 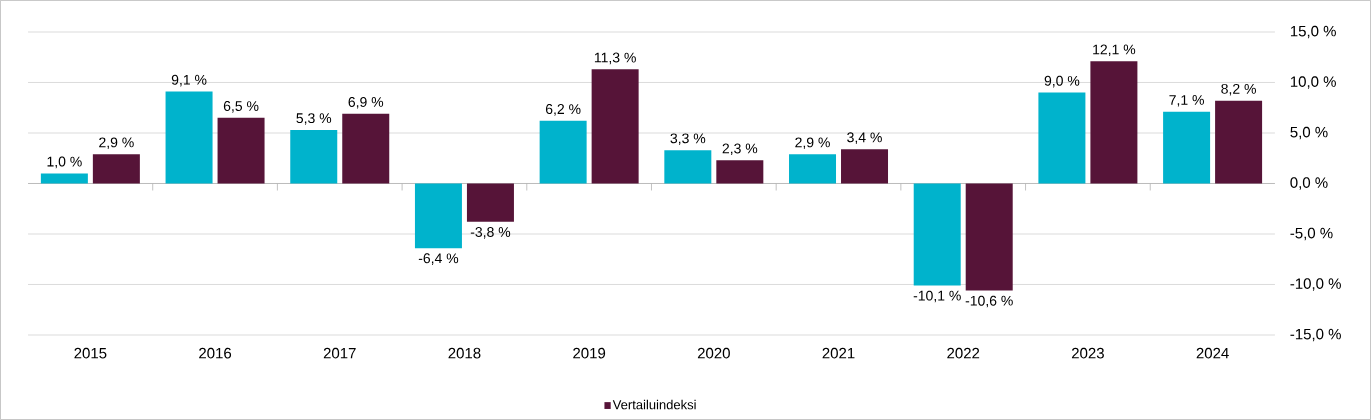 I want to click on y-tick-label: -15,0 %, so click(x=1315, y=335).